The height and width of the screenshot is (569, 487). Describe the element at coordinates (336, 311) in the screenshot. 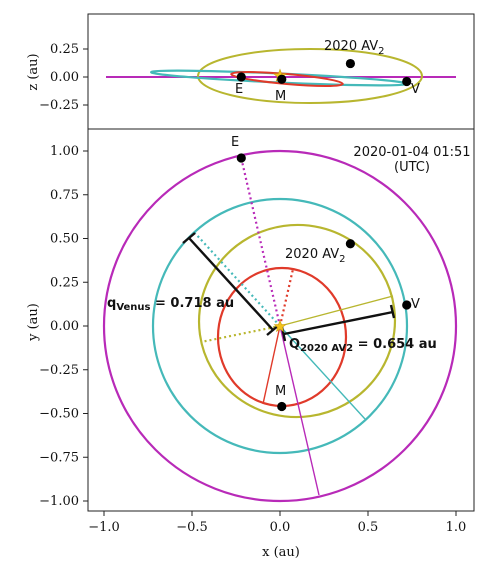

I see `av2-node-solid` at that location.